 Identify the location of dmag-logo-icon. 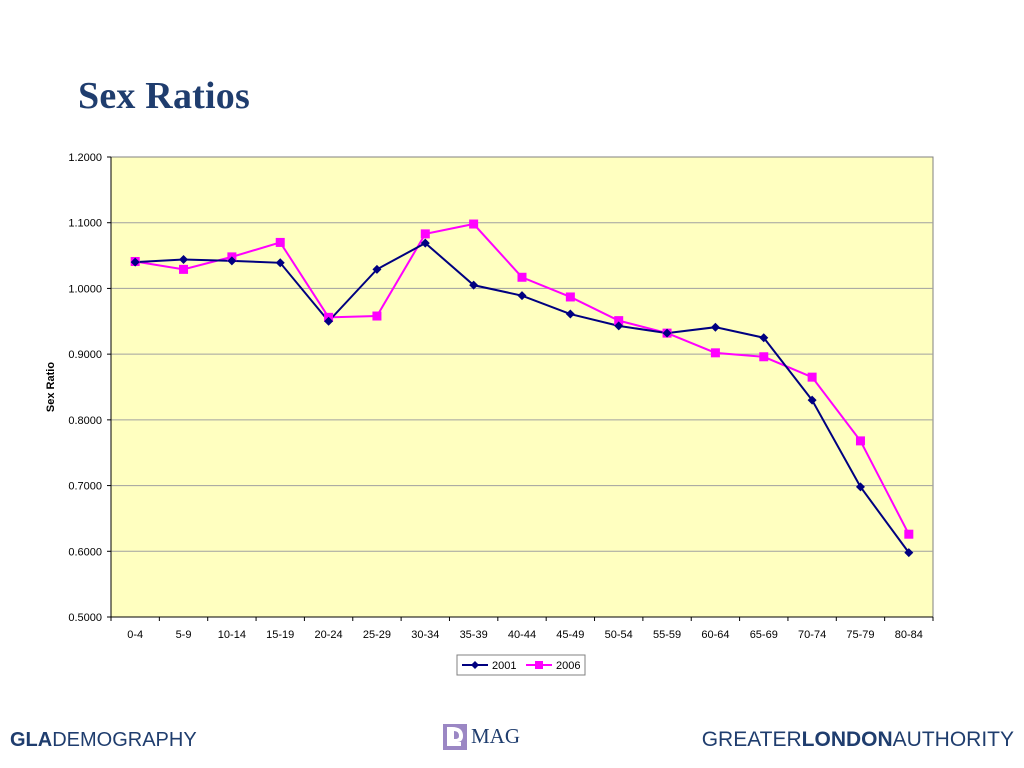
(455, 737).